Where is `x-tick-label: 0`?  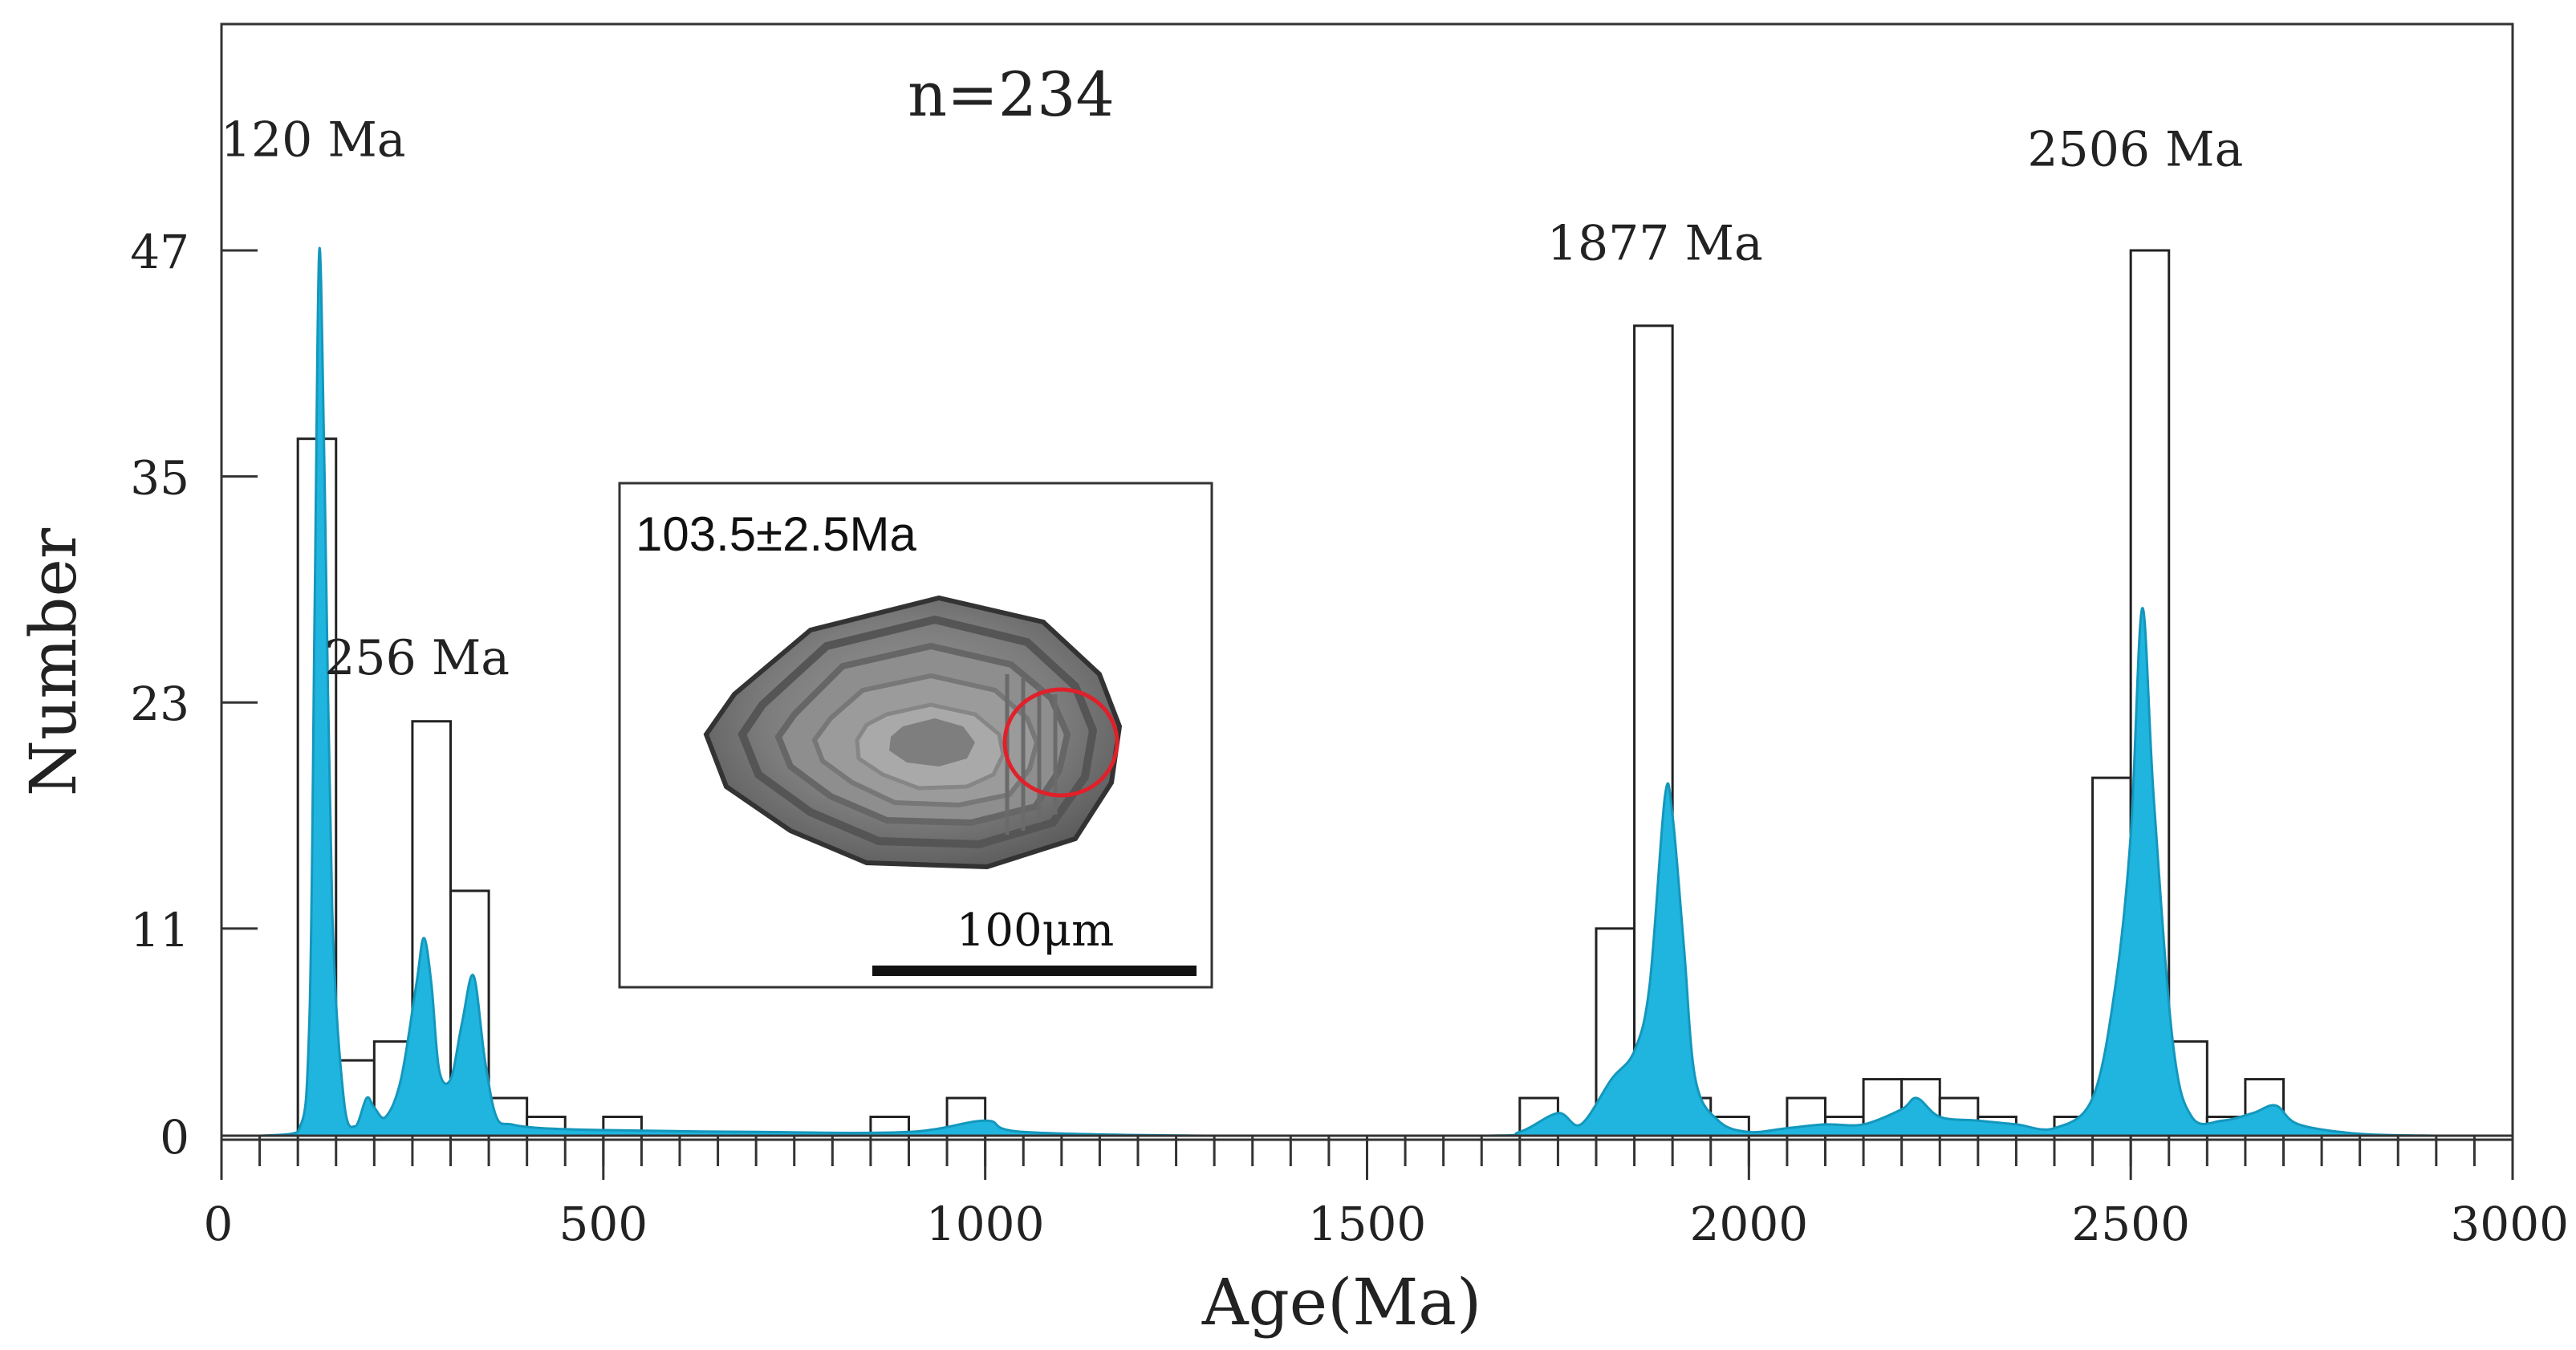
x-tick-label: 0 is located at coordinates (219, 1224).